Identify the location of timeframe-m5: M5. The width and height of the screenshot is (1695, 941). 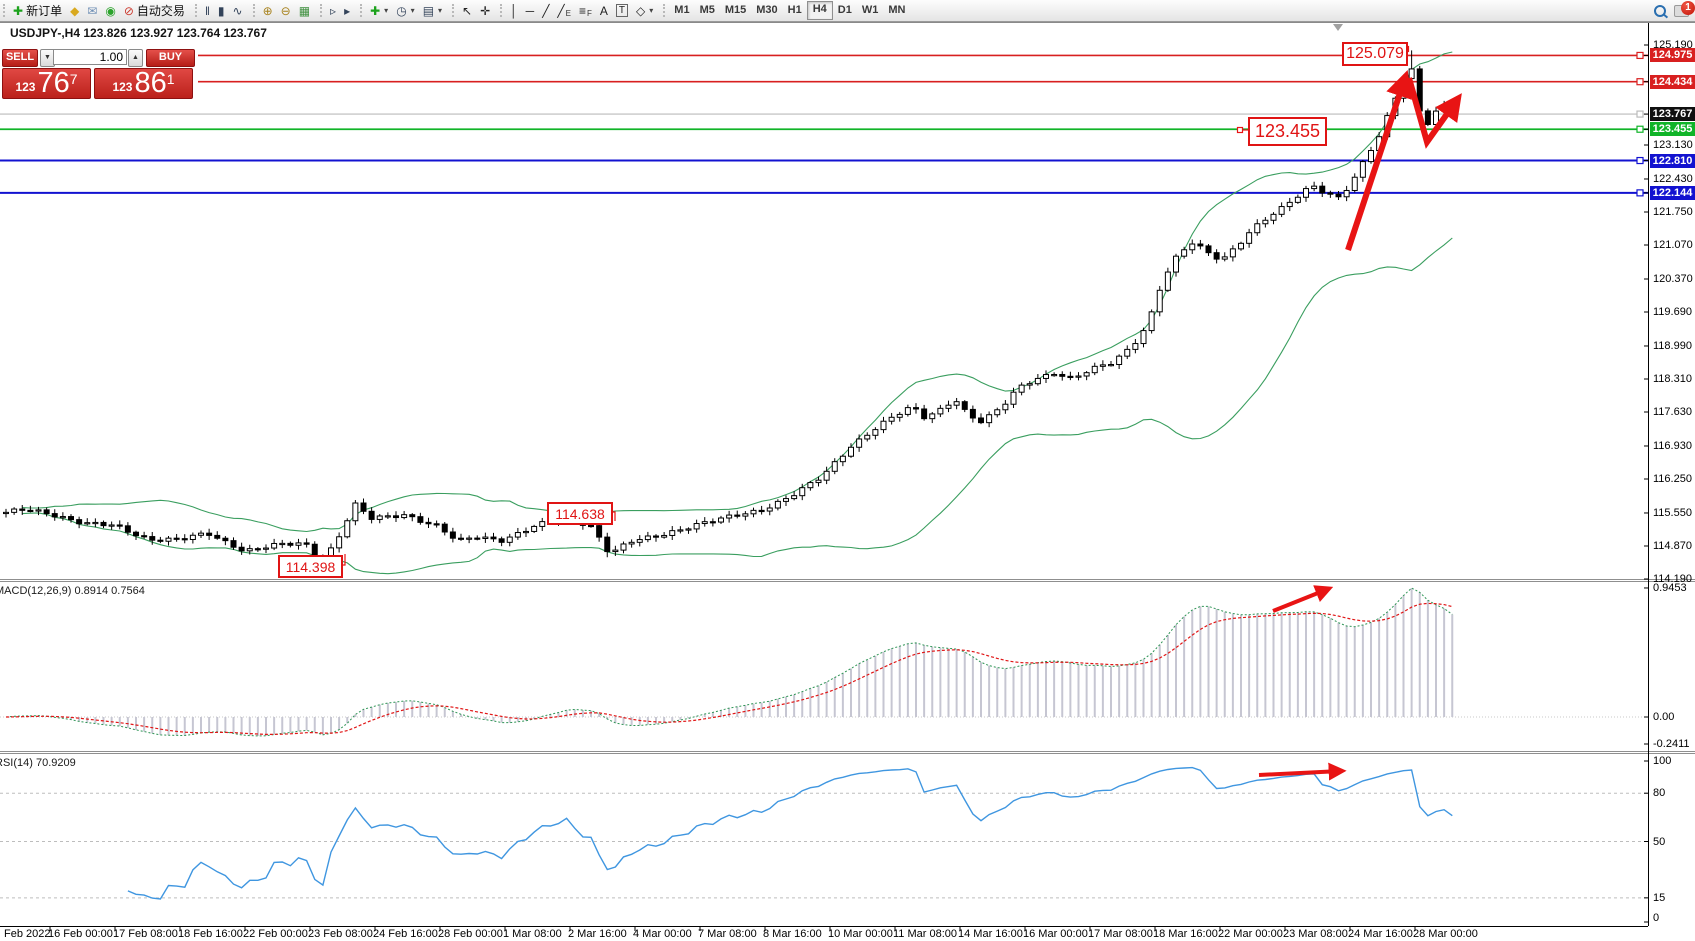
(707, 10).